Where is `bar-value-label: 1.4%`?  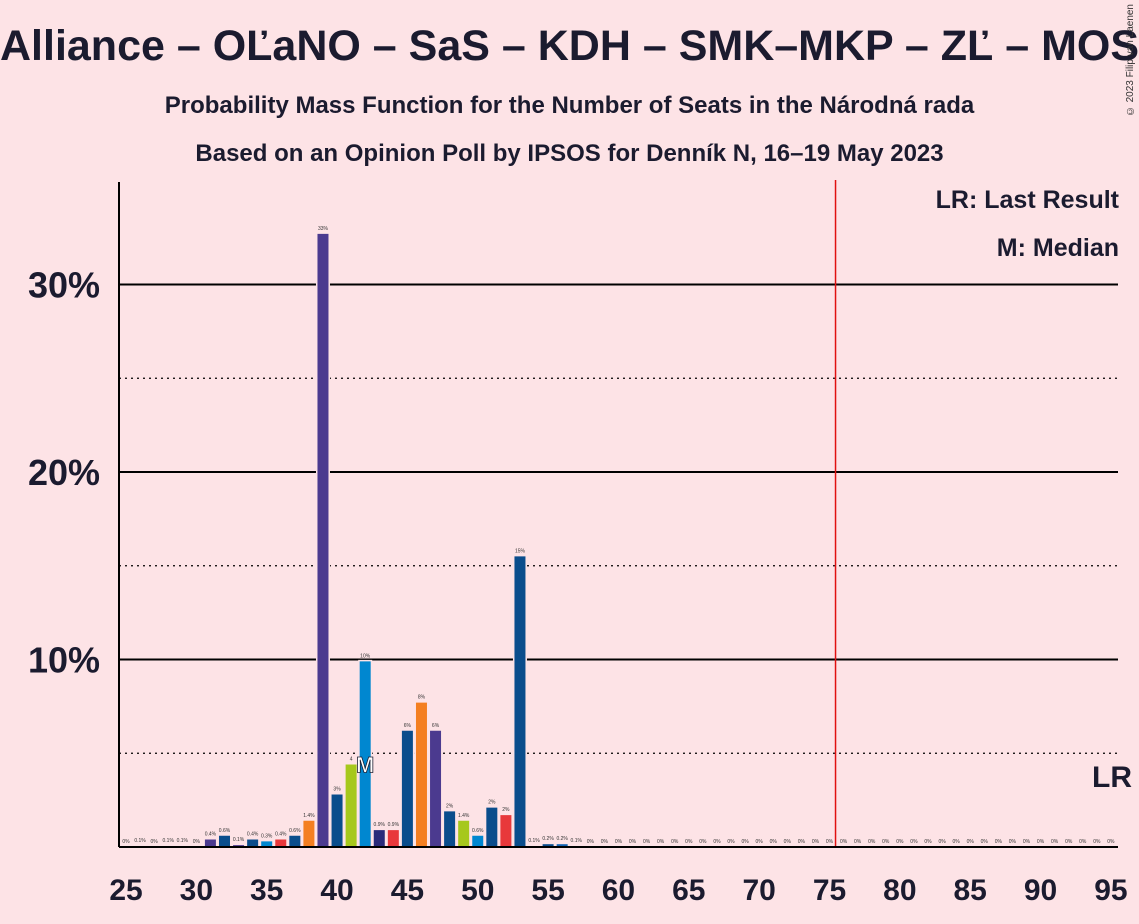
bar-value-label: 1.4% is located at coordinates (309, 816).